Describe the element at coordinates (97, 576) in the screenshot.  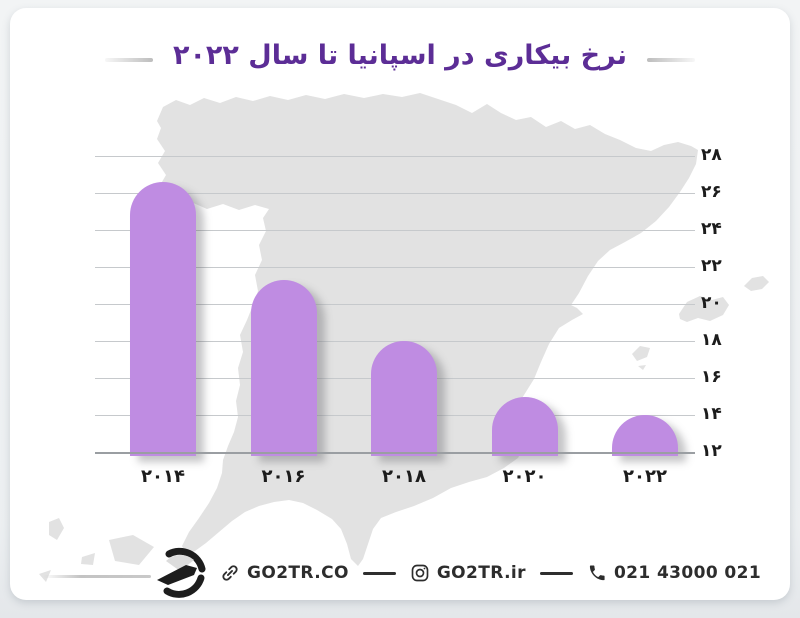
I see `footer-left-line` at that location.